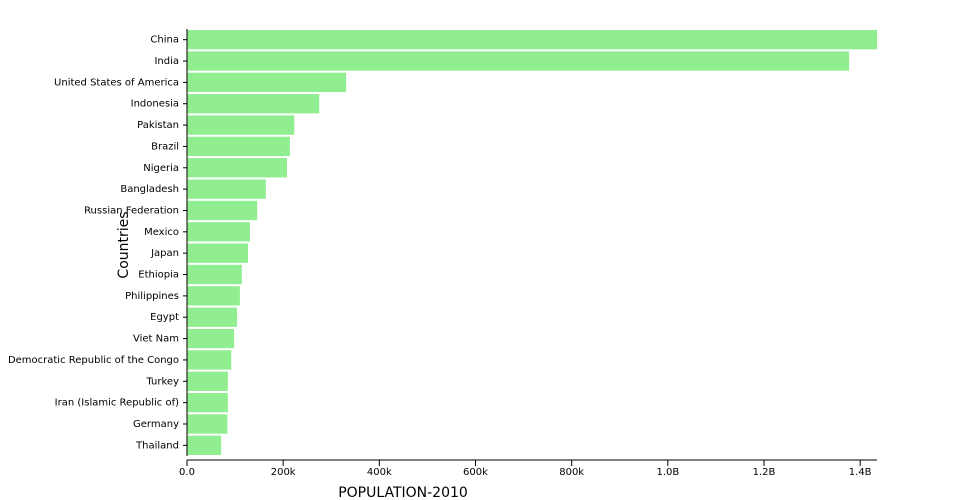  What do you see at coordinates (156, 339) in the screenshot?
I see `y-tick-label: Viet Nam` at bounding box center [156, 339].